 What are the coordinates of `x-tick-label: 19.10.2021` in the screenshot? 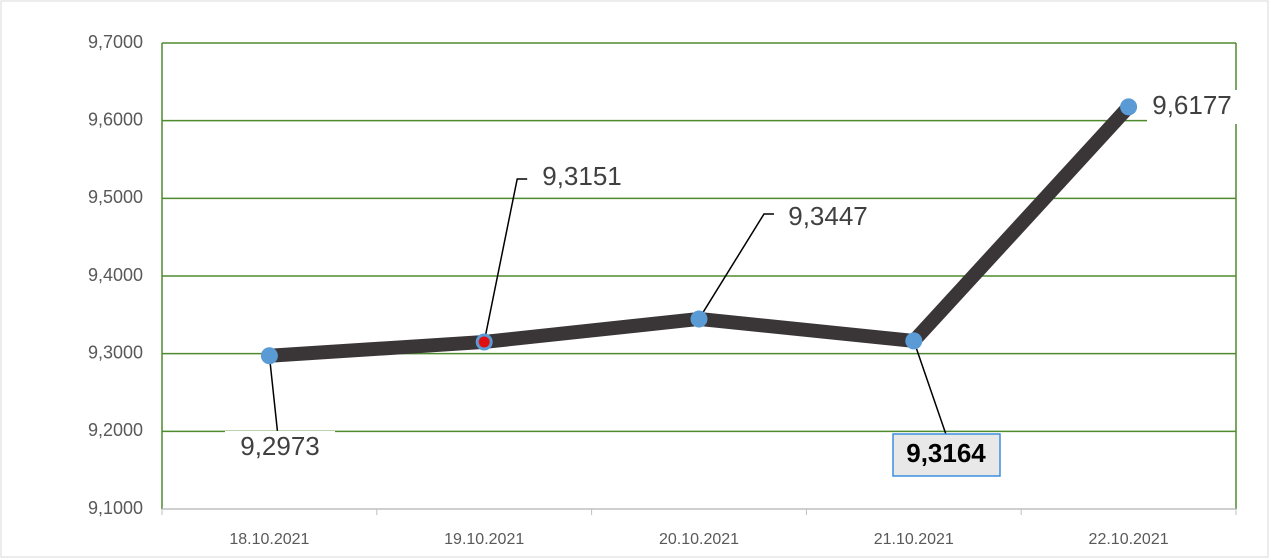 It's located at (484, 539).